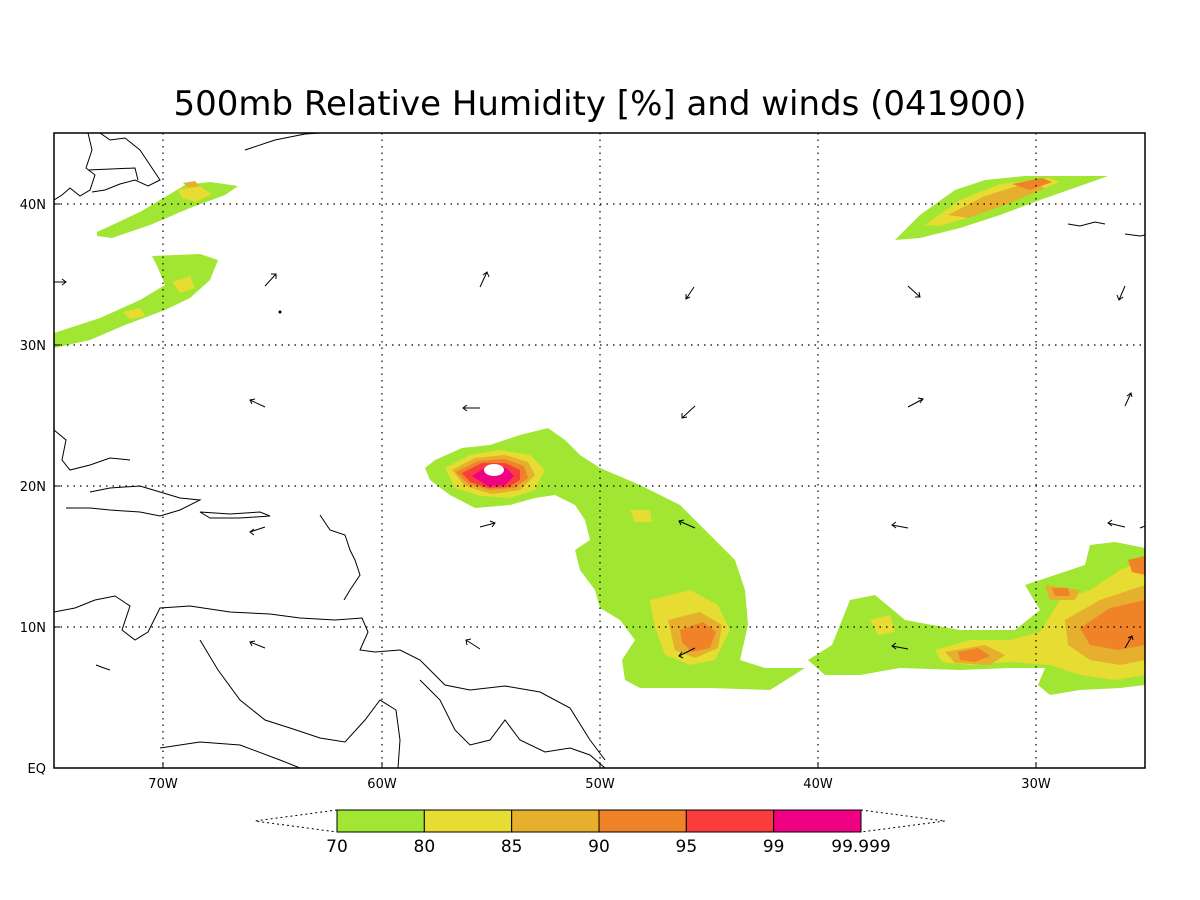 The width and height of the screenshot is (1200, 900). What do you see at coordinates (860, 847) in the screenshot?
I see `colorbar-level-label: 99.999` at bounding box center [860, 847].